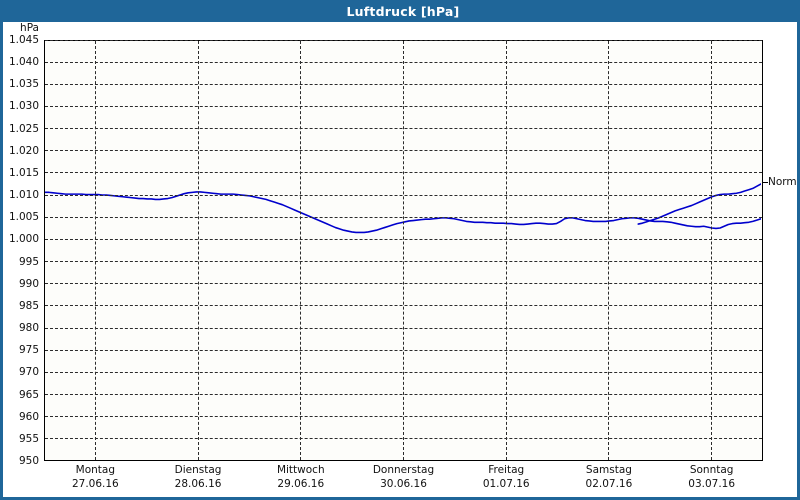 This screenshot has height=500, width=800. I want to click on x-axis-day-label: Montag 27.06.16, so click(95, 477).